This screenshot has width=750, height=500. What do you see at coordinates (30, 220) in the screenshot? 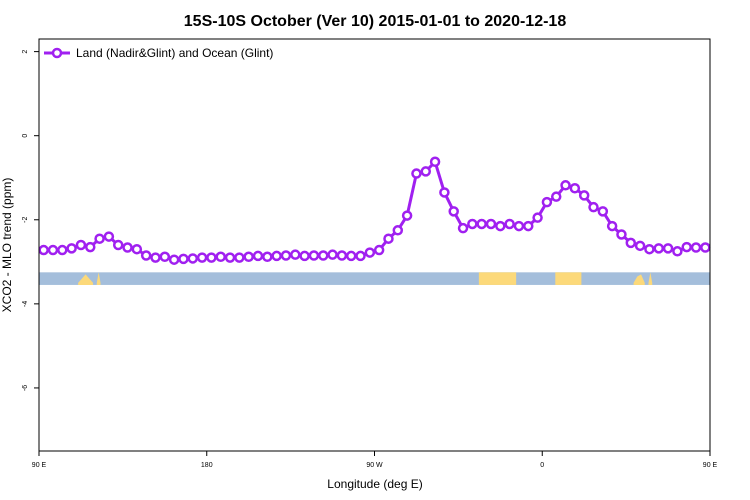
I see `y-axis: 2 0 -2 -4 -6` at bounding box center [30, 220].